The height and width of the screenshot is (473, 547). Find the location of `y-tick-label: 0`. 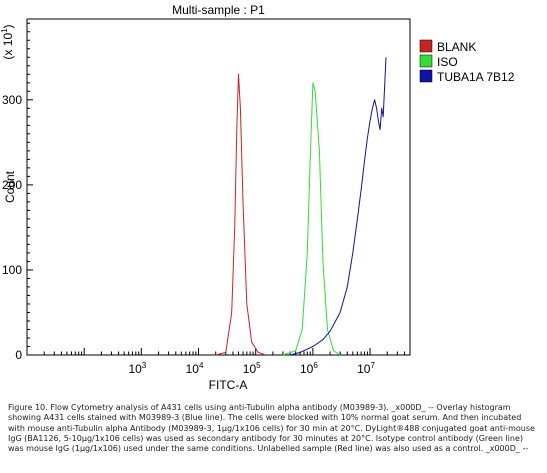

y-tick-label: 0 is located at coordinates (18, 355).